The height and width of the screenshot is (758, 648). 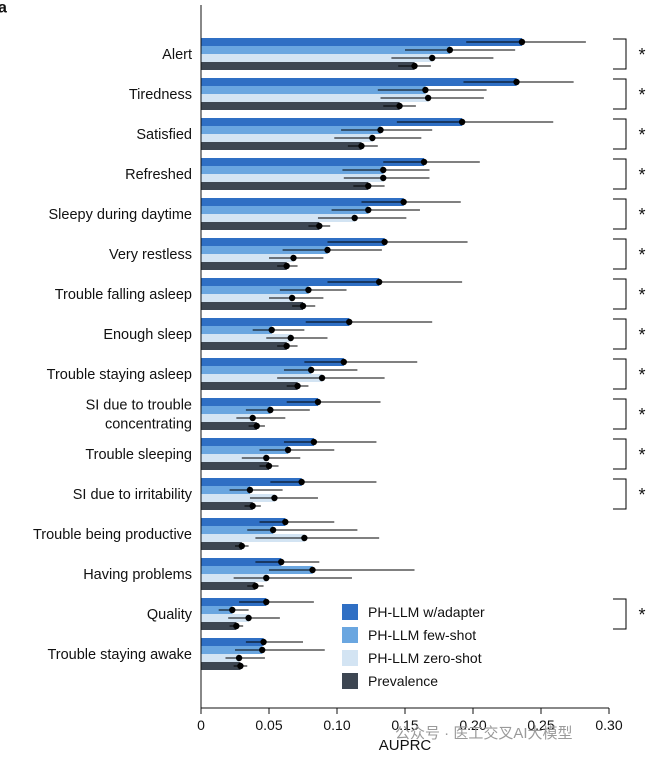 I want to click on bar-ph-llm-zero-shot-refreshed, so click(x=292, y=178).